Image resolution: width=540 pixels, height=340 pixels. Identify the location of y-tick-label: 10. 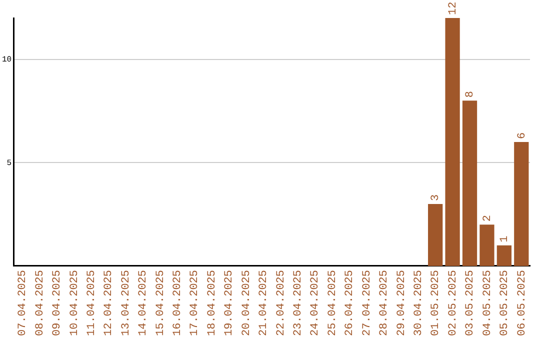
(7, 59).